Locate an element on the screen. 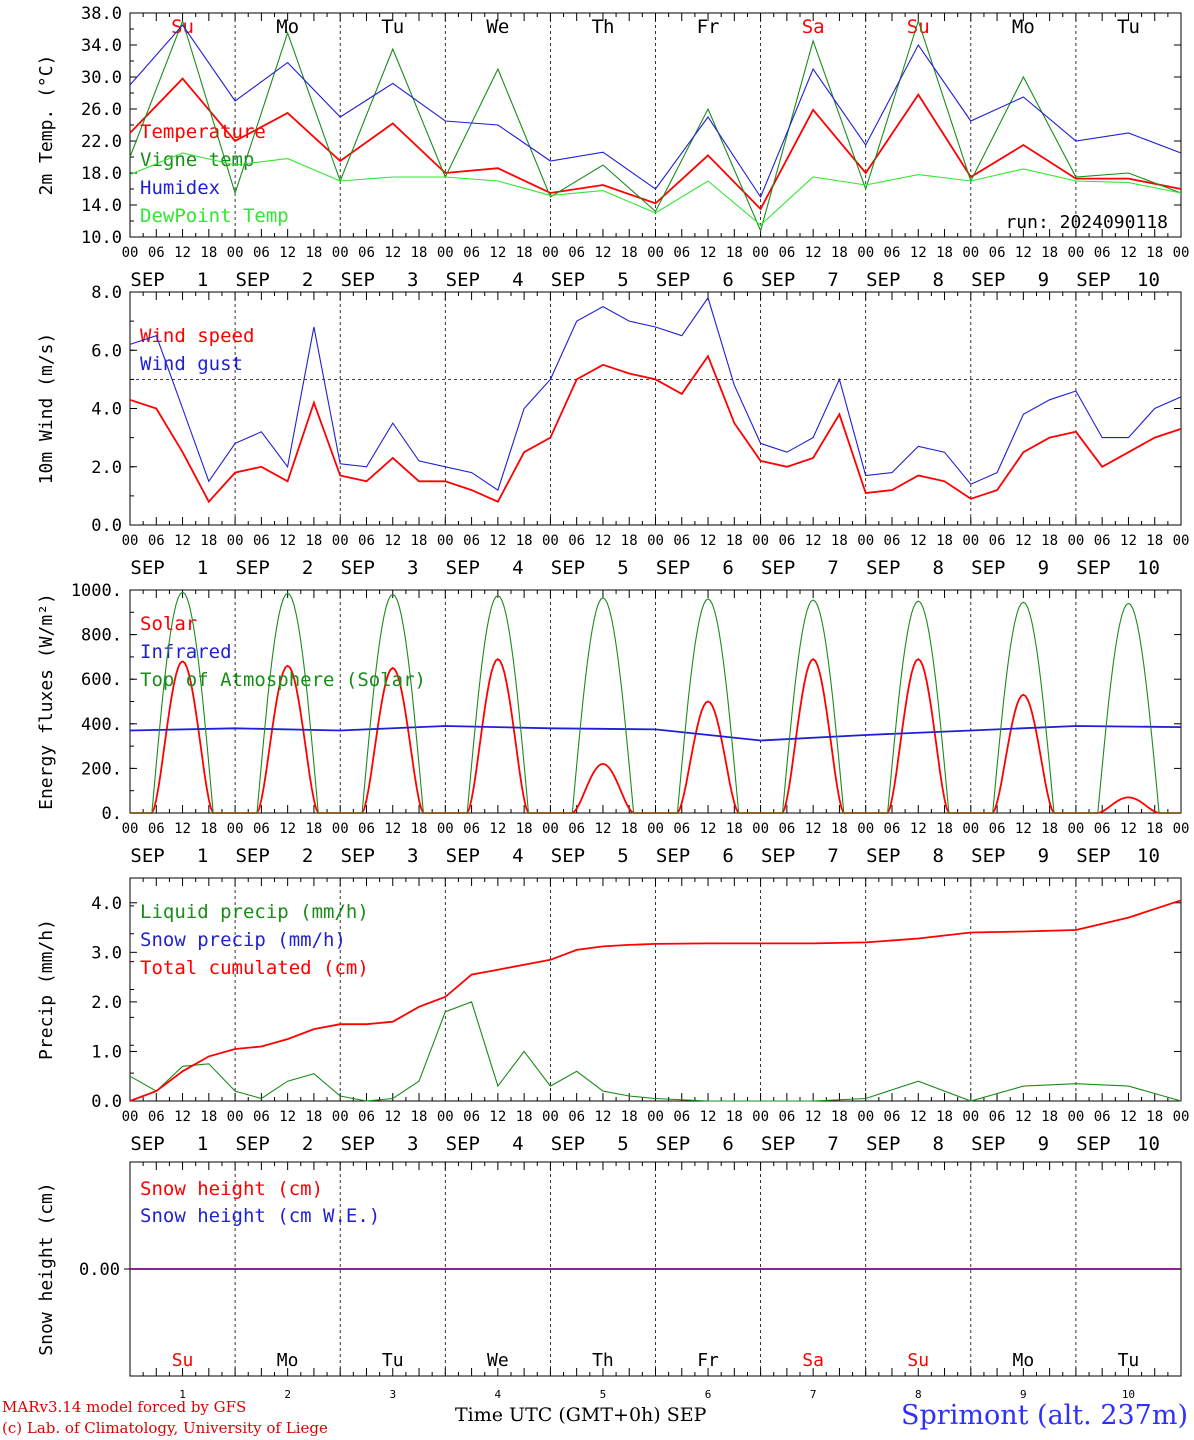  y-tick-label: 38.0 is located at coordinates (101, 14).